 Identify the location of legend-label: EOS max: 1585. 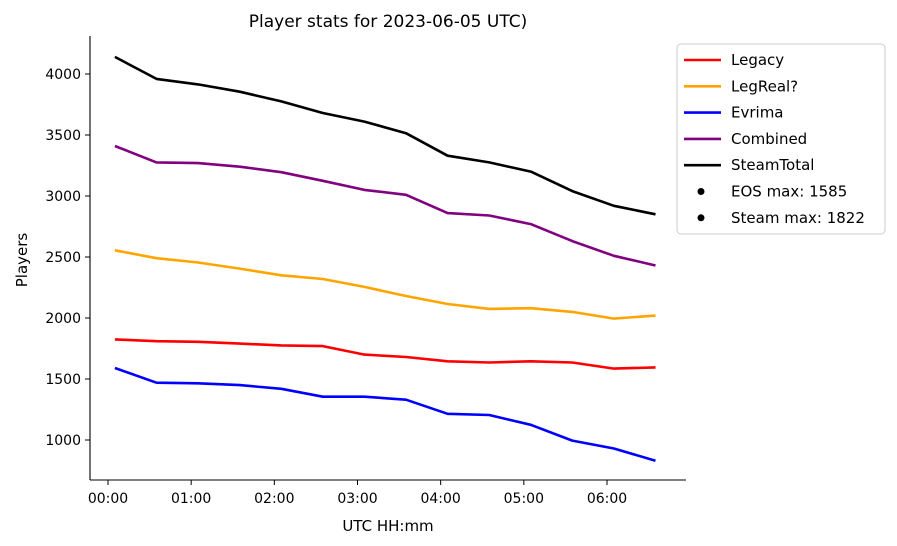
(789, 192).